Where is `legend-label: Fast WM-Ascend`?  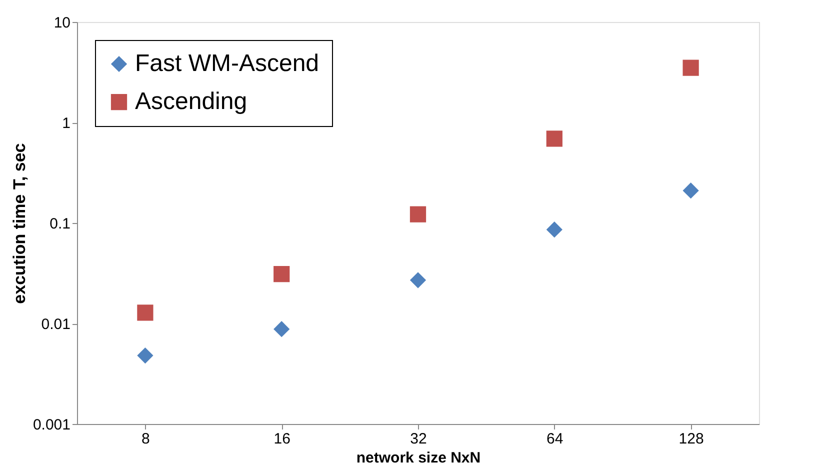
legend-label: Fast WM-Ascend is located at coordinates (227, 63).